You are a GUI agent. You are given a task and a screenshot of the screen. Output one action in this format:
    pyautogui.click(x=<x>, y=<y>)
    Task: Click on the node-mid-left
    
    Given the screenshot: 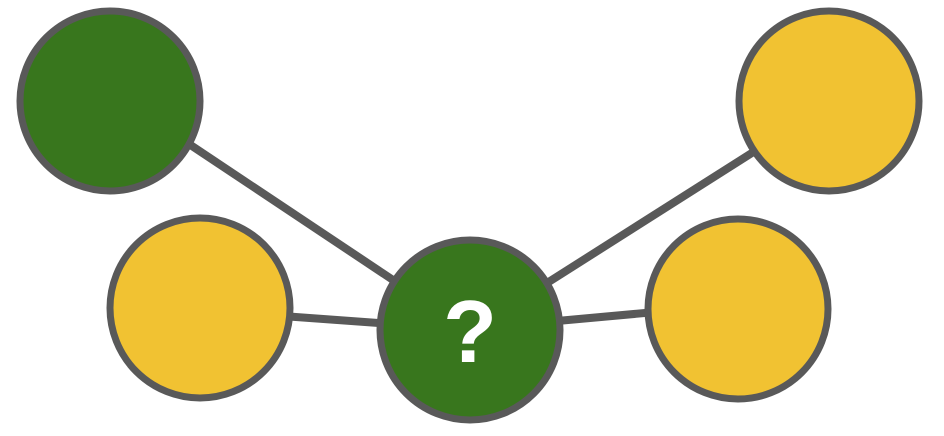 What is the action you would take?
    pyautogui.click(x=200, y=308)
    